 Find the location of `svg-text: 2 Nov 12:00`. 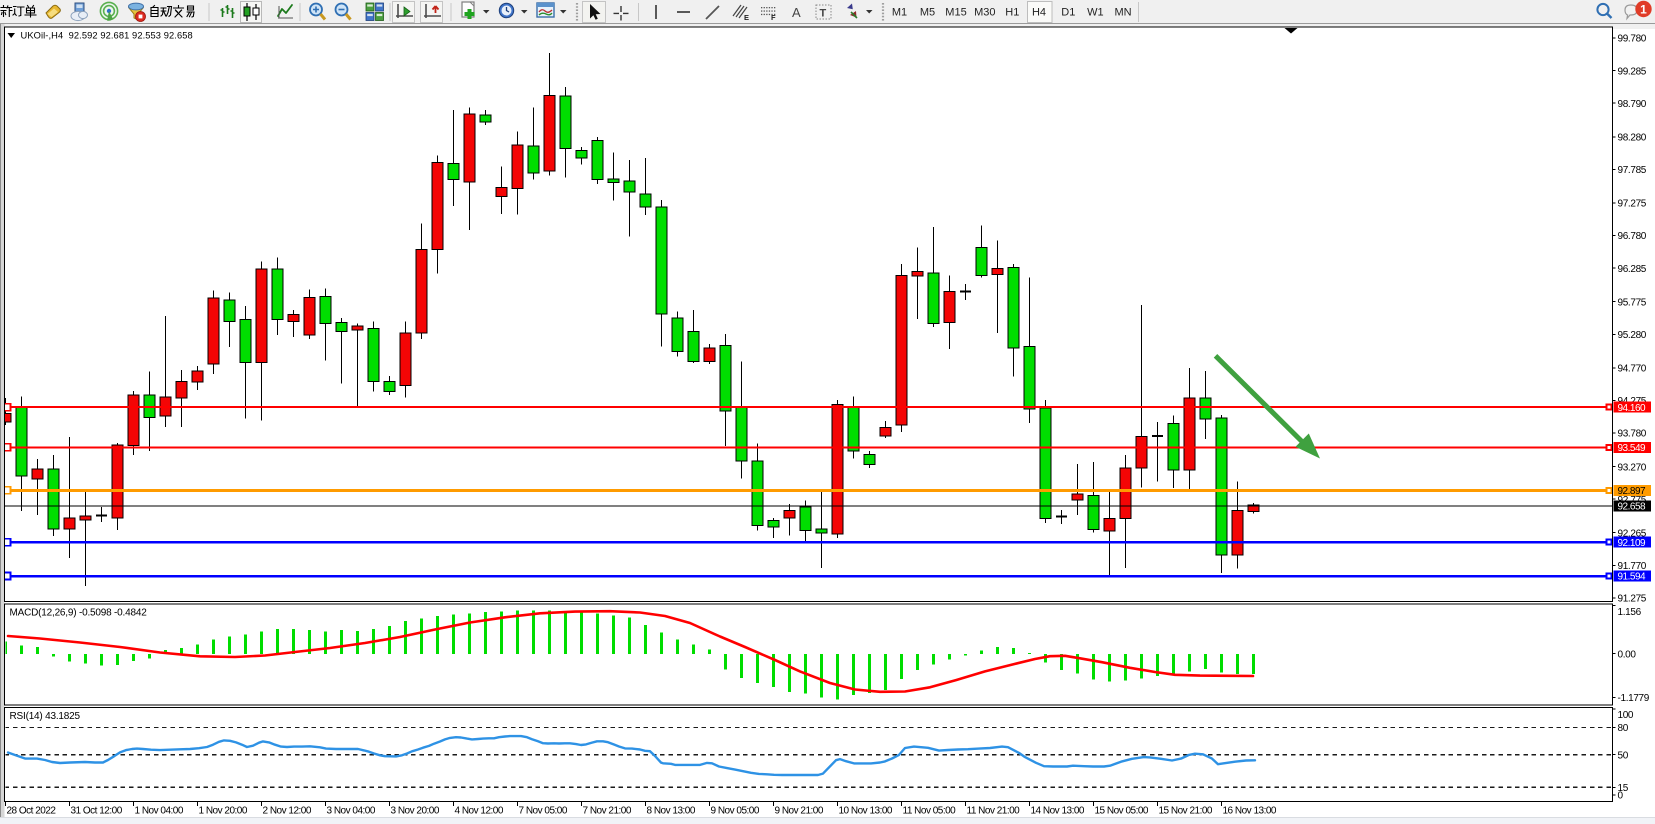

svg-text: 2 Nov 12:00 is located at coordinates (287, 811).